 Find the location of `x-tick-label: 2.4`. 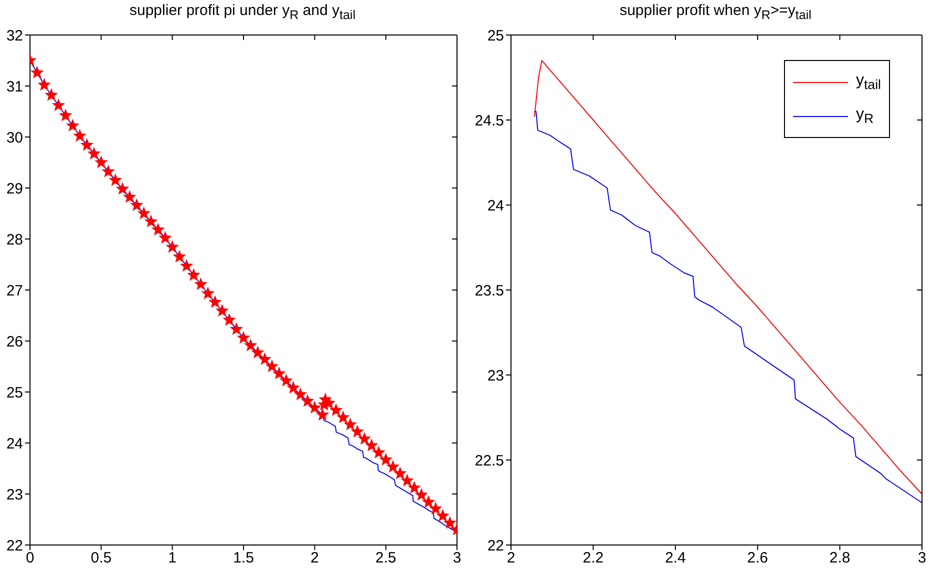

x-tick-label: 2.4 is located at coordinates (675, 558).